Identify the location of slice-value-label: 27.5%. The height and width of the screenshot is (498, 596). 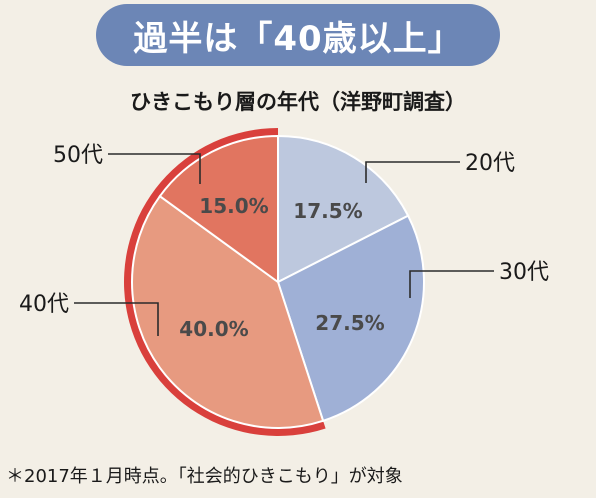
(349, 323).